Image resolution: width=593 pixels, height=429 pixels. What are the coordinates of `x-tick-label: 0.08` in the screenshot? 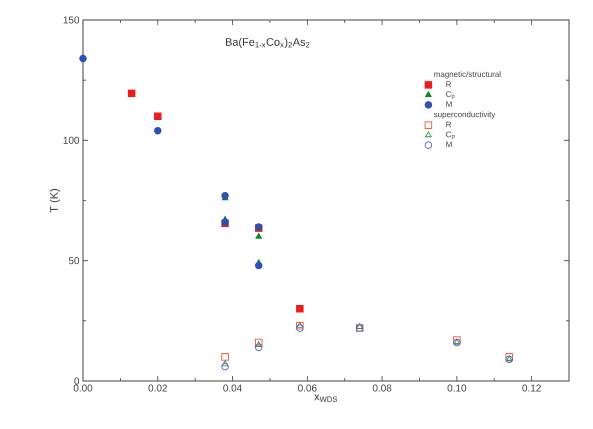 It's located at (382, 388).